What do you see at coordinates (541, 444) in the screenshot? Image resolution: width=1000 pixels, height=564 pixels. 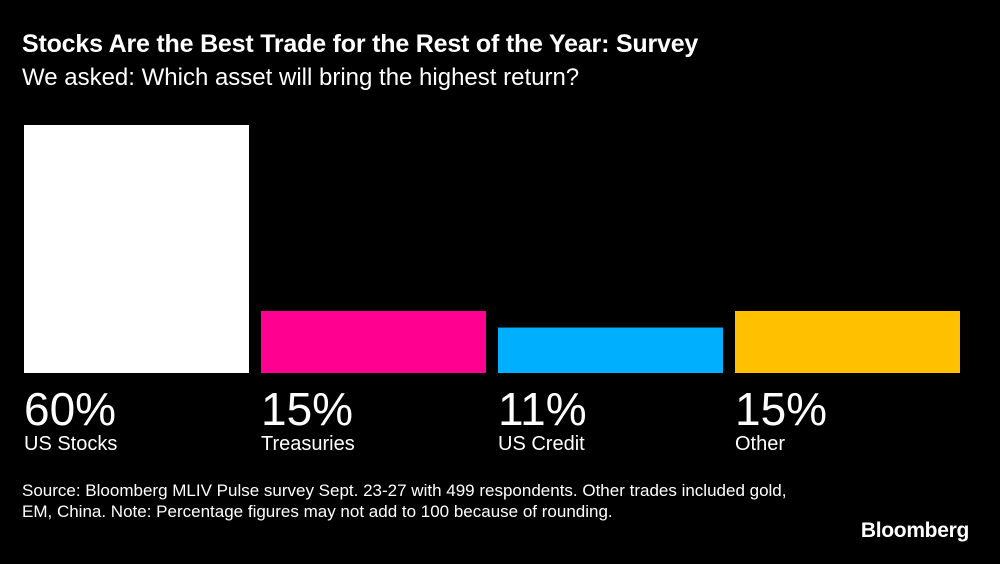 I see `category-label-us-credit: US Credit` at bounding box center [541, 444].